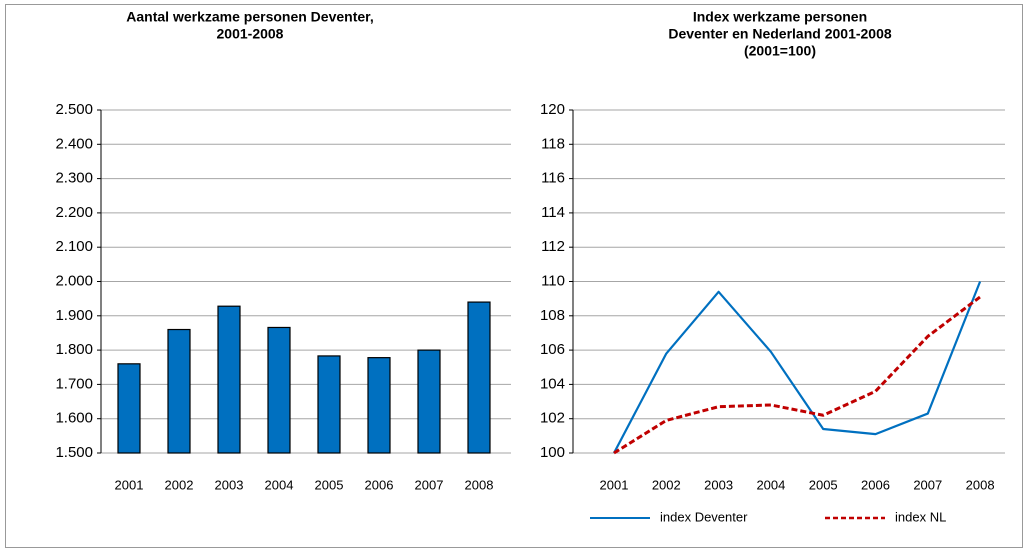  Describe the element at coordinates (552, 315) in the screenshot. I see `y-tick-label: 108` at that location.